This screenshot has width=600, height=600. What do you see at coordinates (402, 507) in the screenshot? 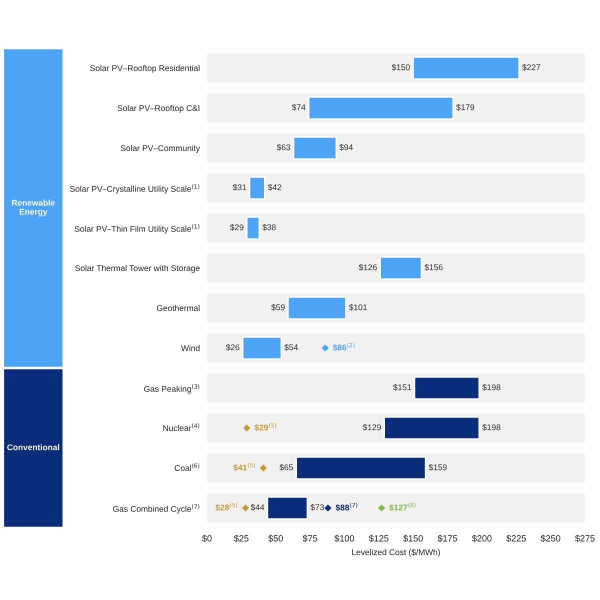
I see `data-label: $127$^{(8)}$` at bounding box center [402, 507].